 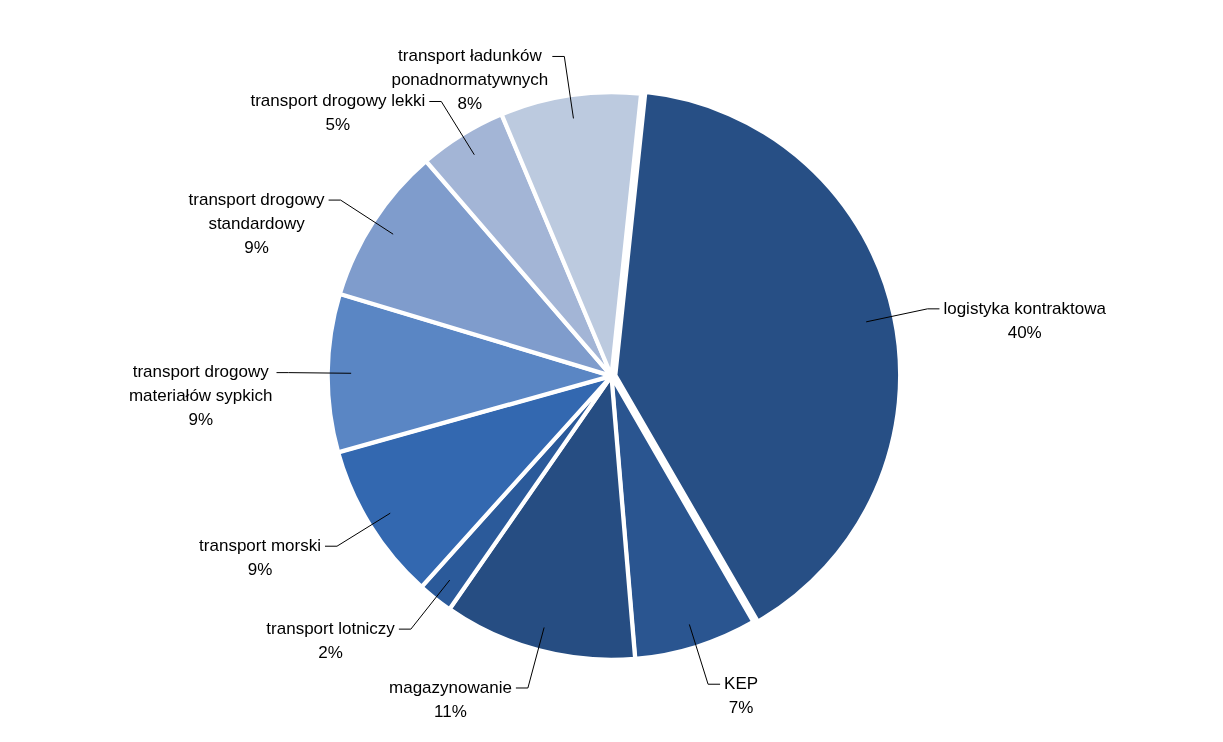 I want to click on slice-label: logistyka kontraktowa, so click(x=1025, y=308).